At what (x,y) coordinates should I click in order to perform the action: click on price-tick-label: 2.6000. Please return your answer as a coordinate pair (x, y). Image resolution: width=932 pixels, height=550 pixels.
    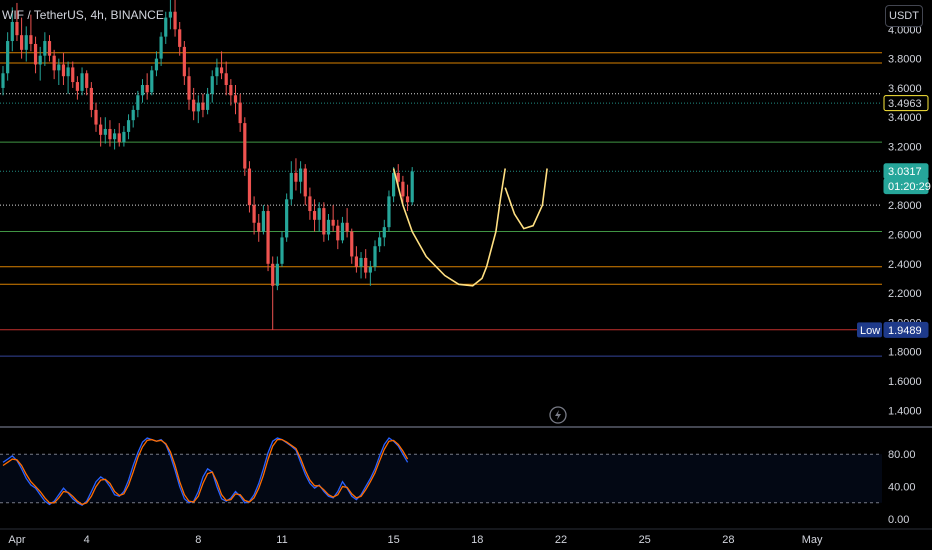
    Looking at the image, I should click on (905, 235).